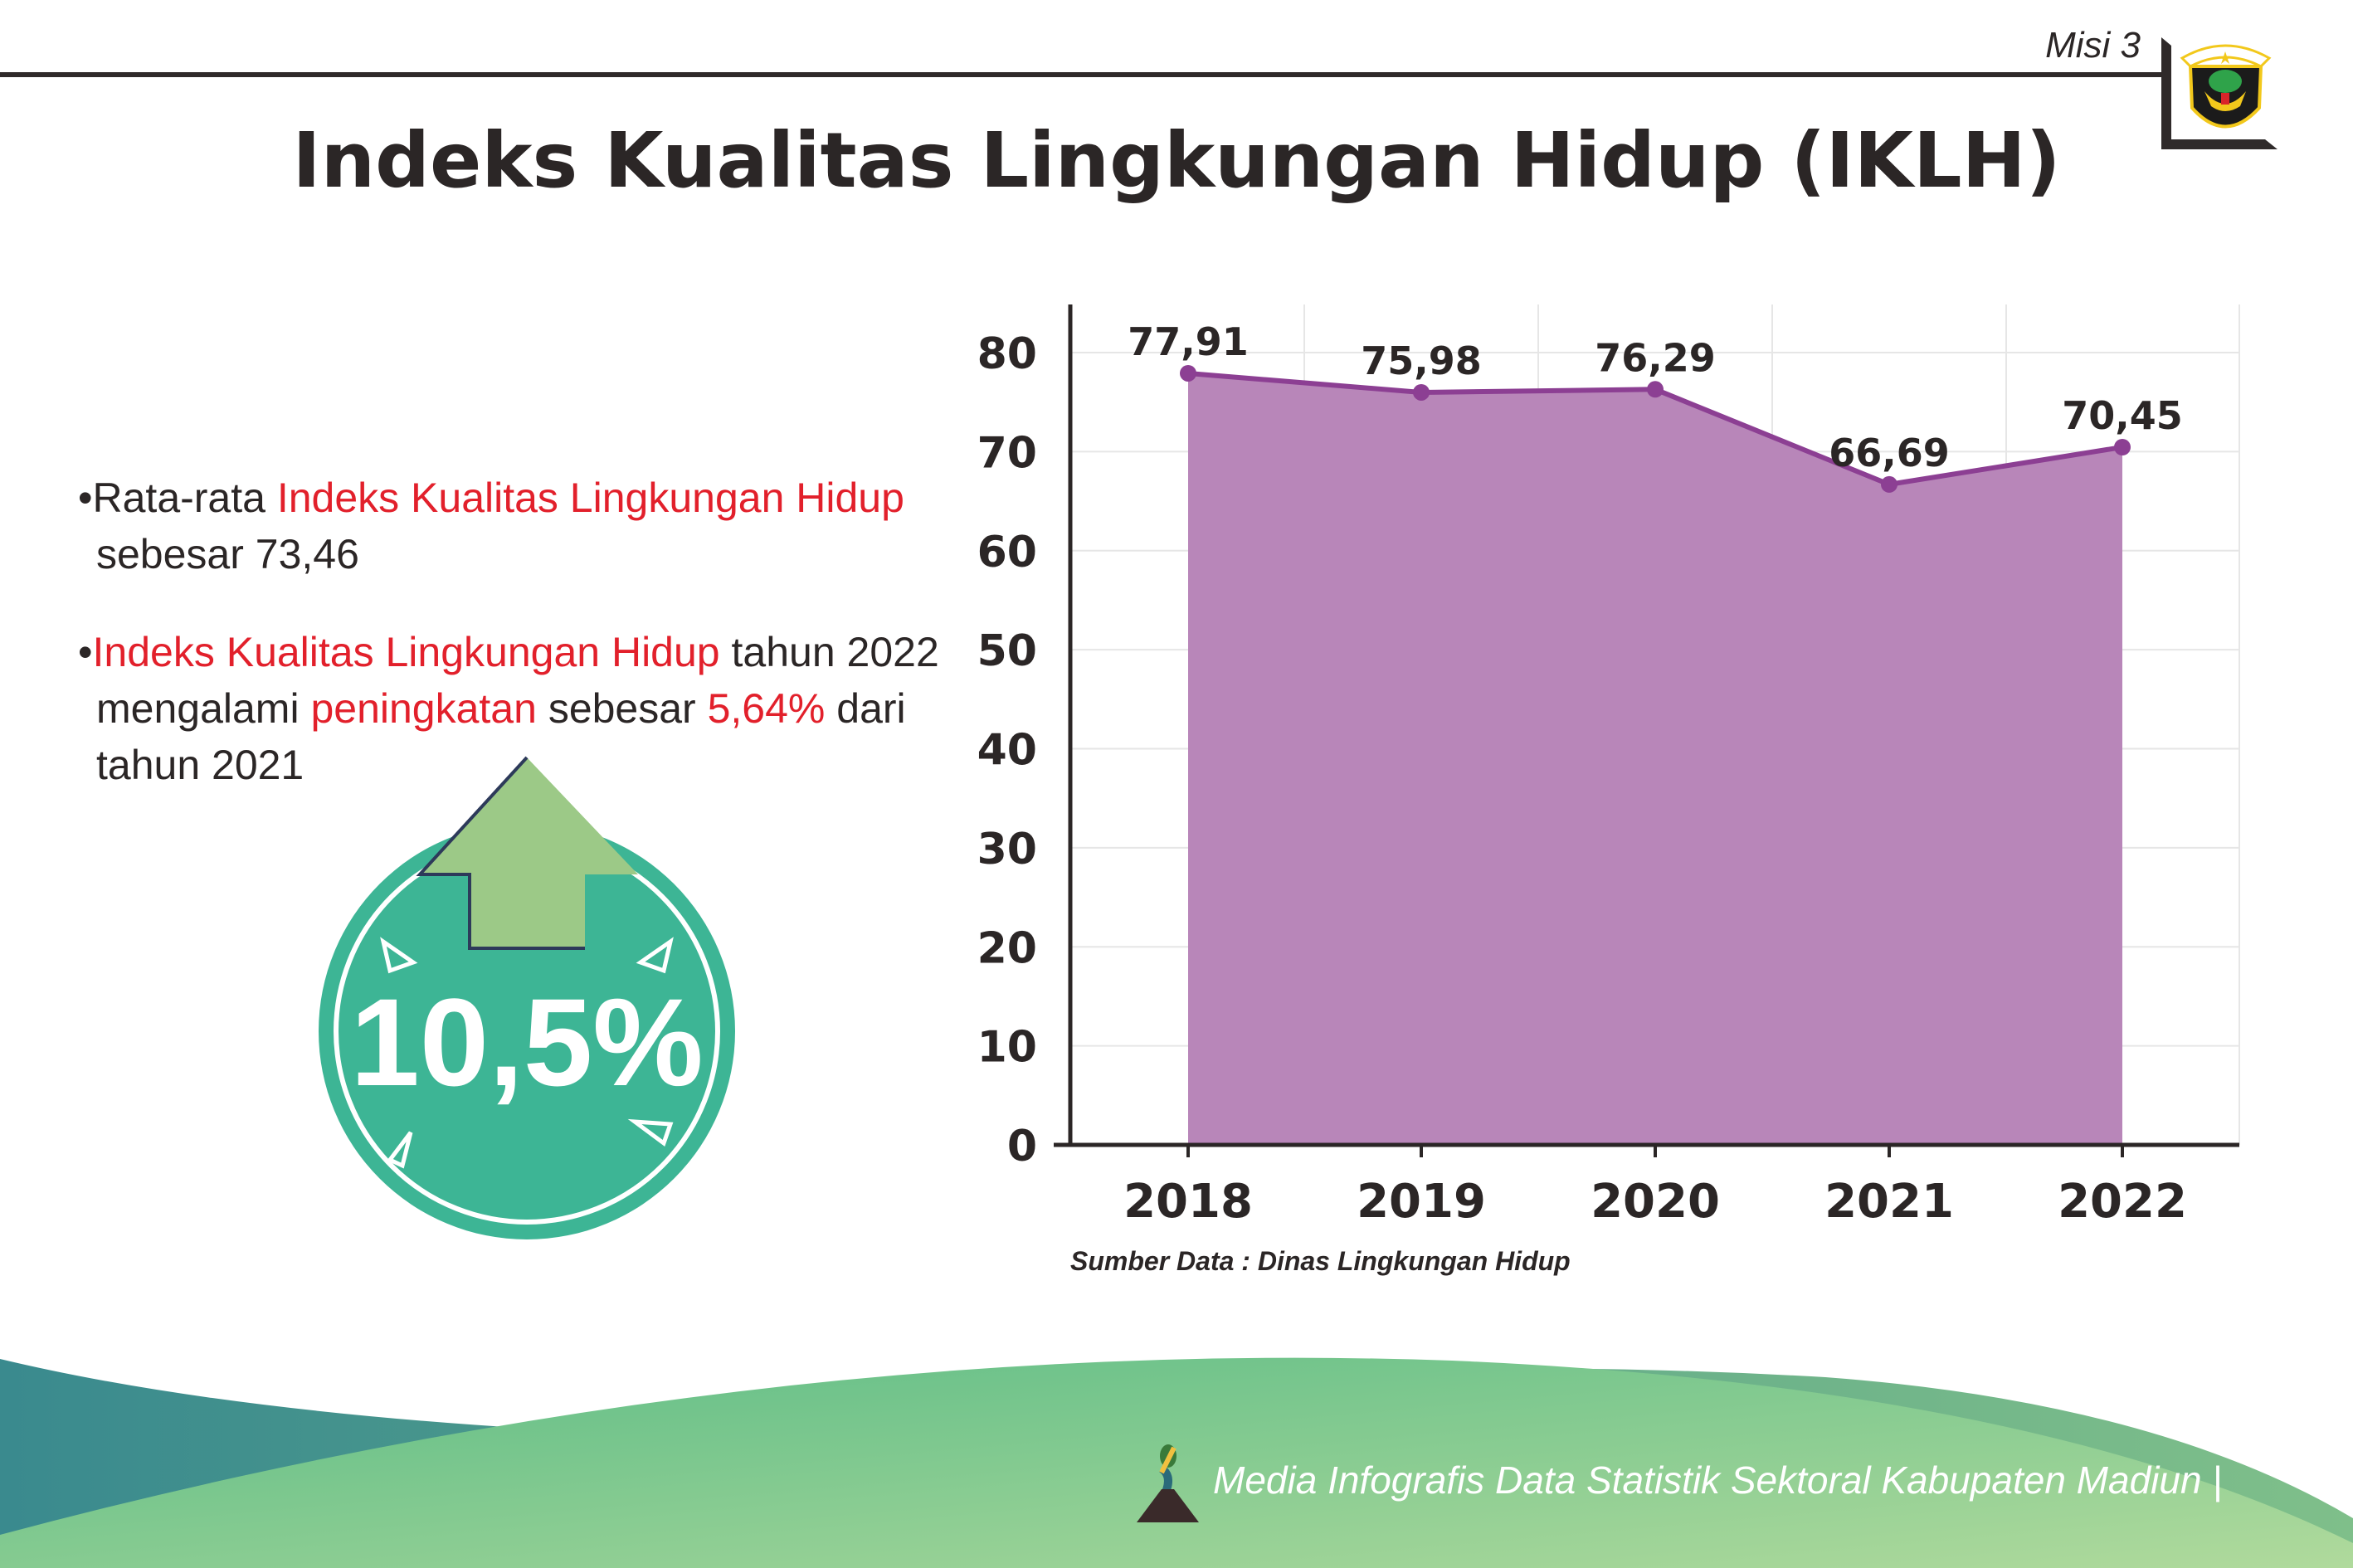  I want to click on badge-value: 10,5%, so click(527, 1042).